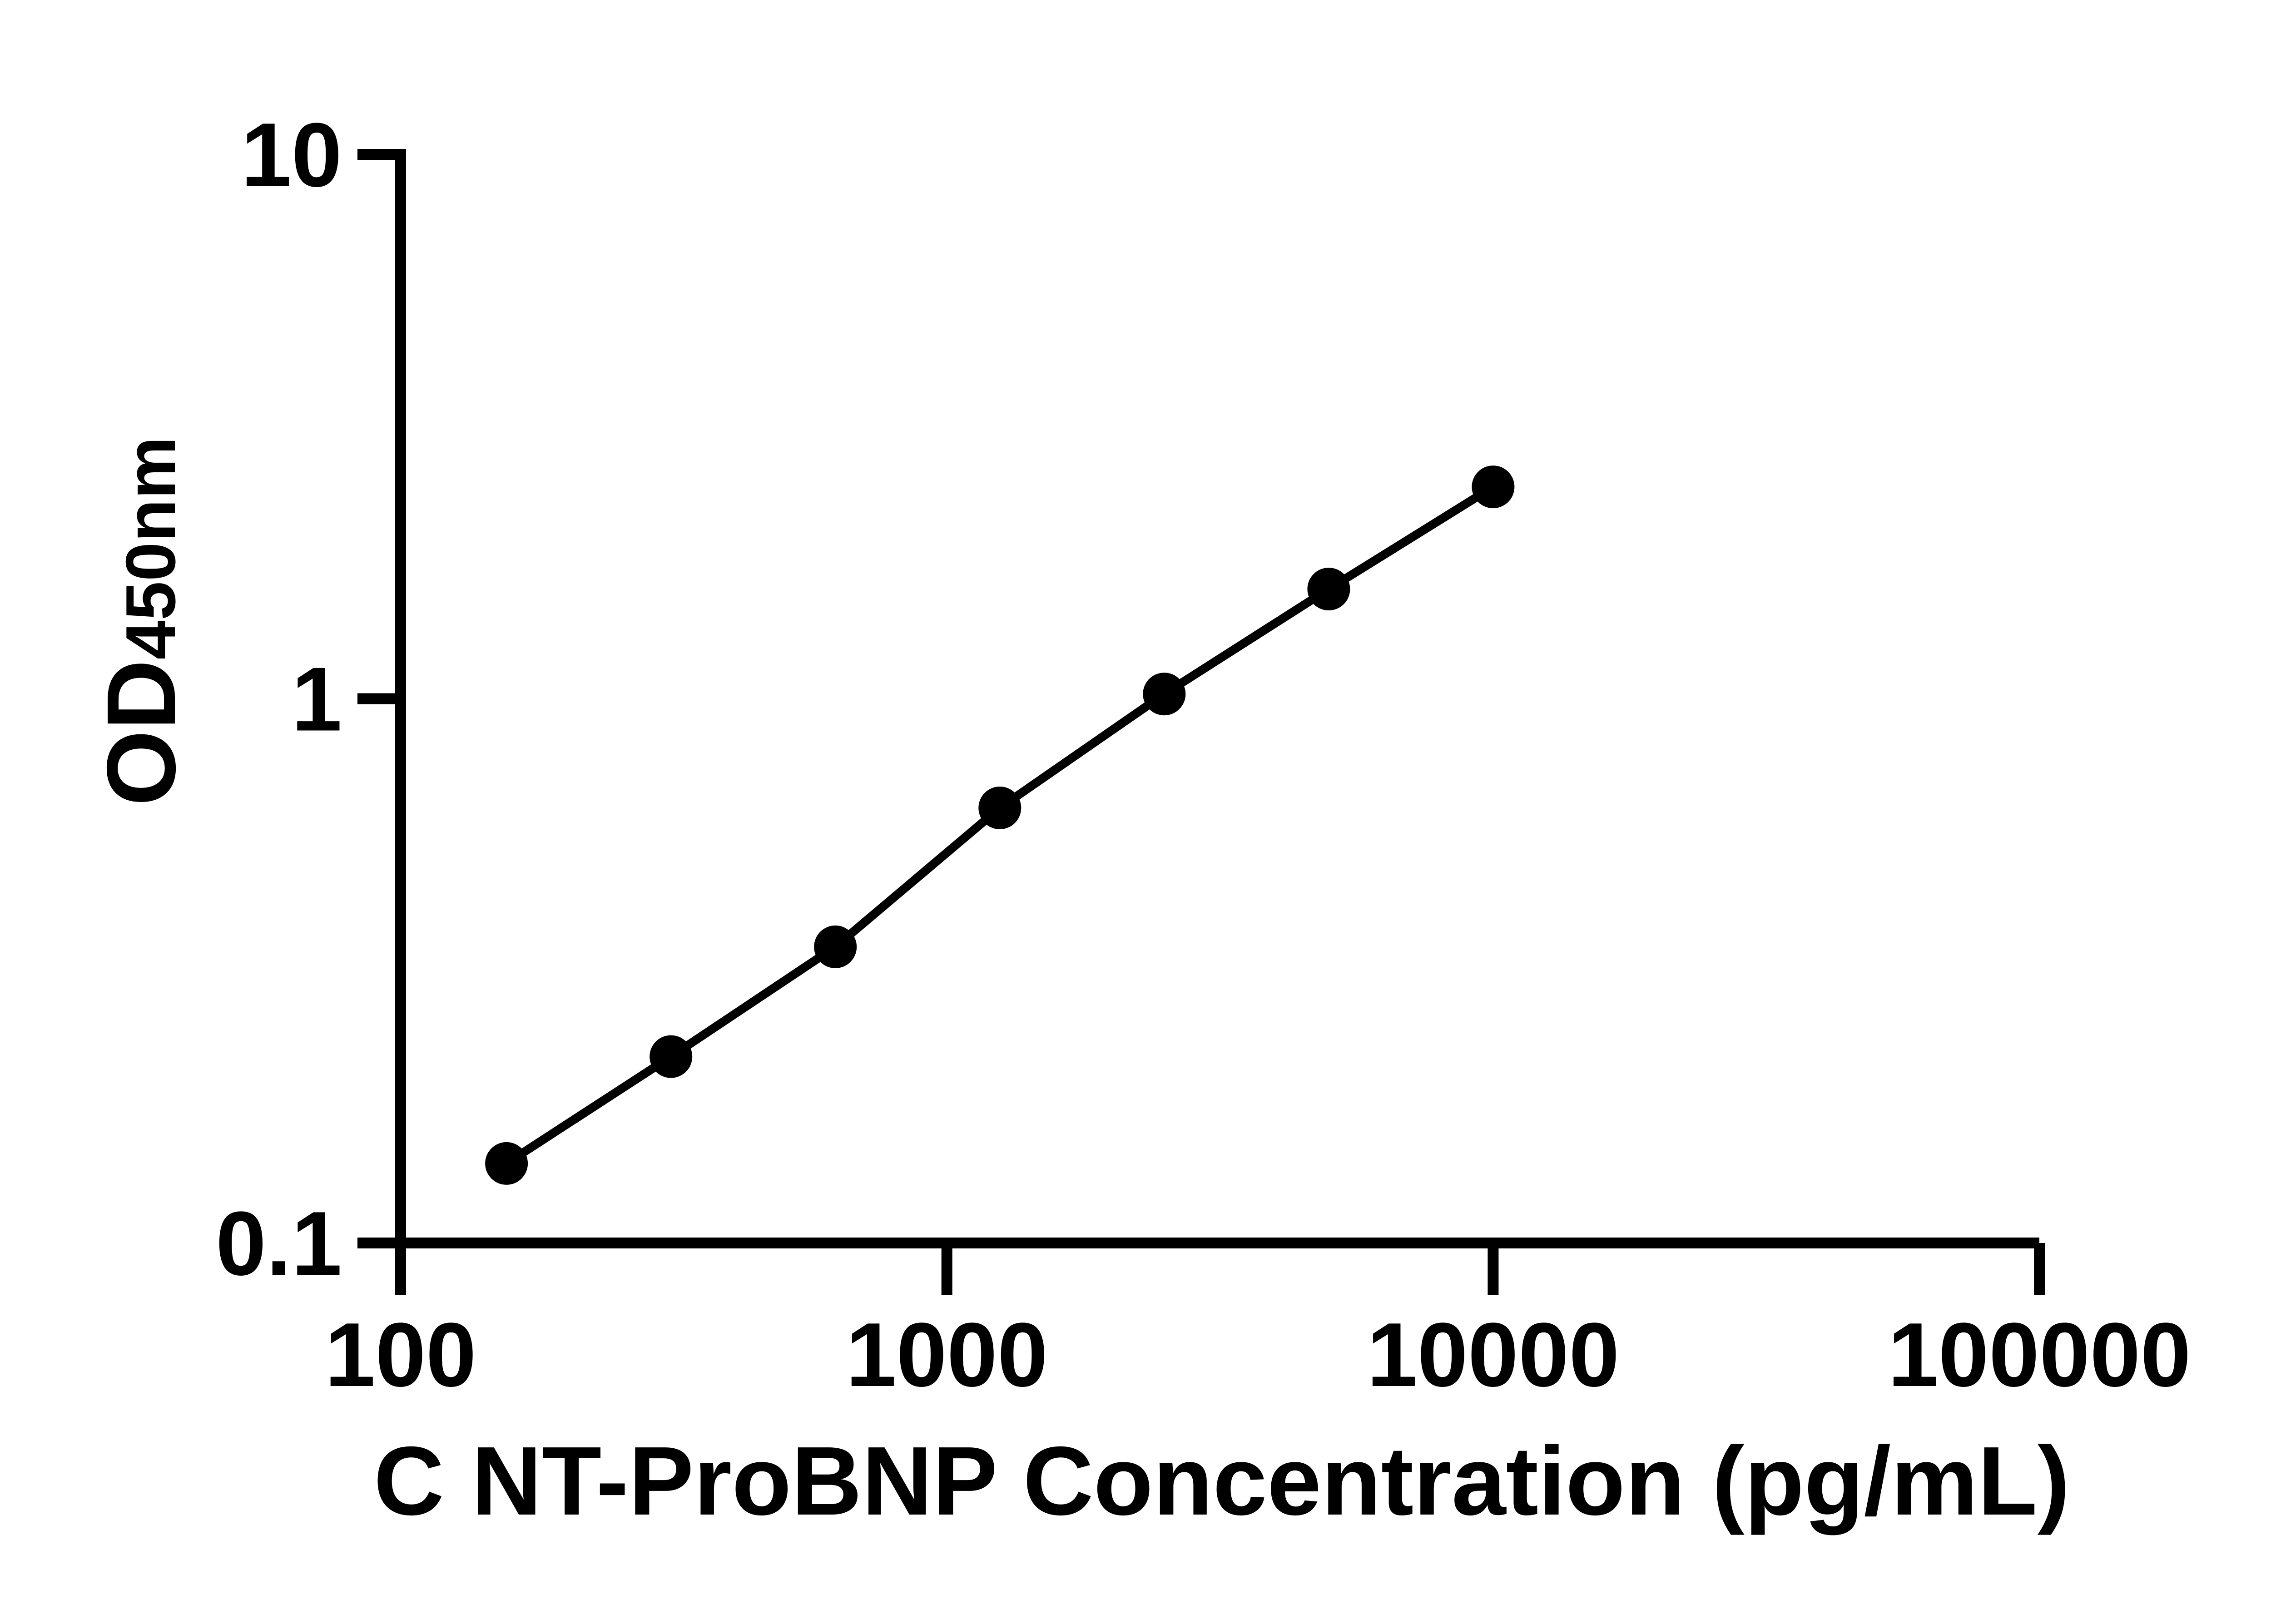  Describe the element at coordinates (1493, 1355) in the screenshot. I see `x-tick-label: 10000` at that location.